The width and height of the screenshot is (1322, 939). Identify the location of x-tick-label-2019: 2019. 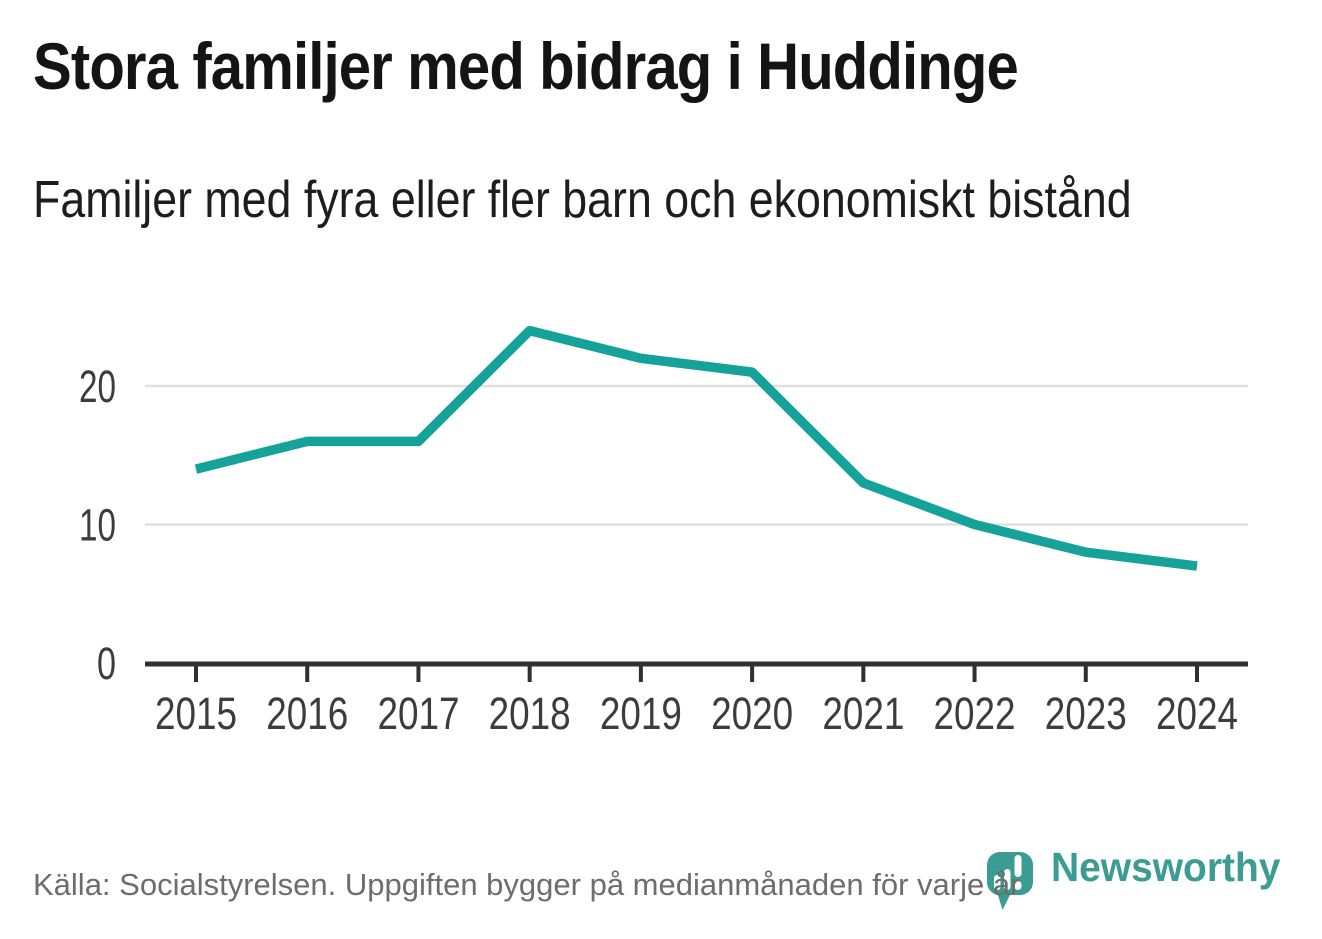
(641, 713).